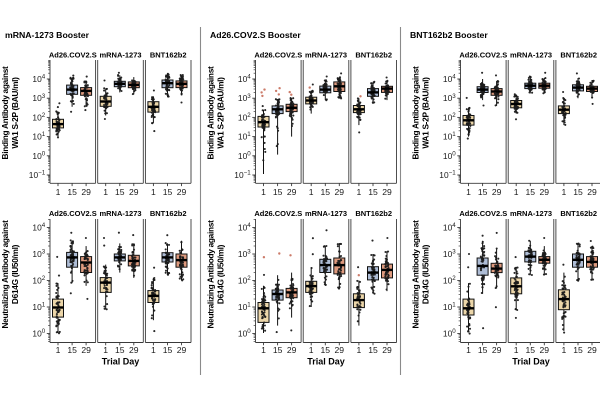 Image resolution: width=600 pixels, height=400 pixels. Describe the element at coordinates (255, 35) in the screenshot. I see `svg-text: Ad26.COV2.S Booster` at that location.